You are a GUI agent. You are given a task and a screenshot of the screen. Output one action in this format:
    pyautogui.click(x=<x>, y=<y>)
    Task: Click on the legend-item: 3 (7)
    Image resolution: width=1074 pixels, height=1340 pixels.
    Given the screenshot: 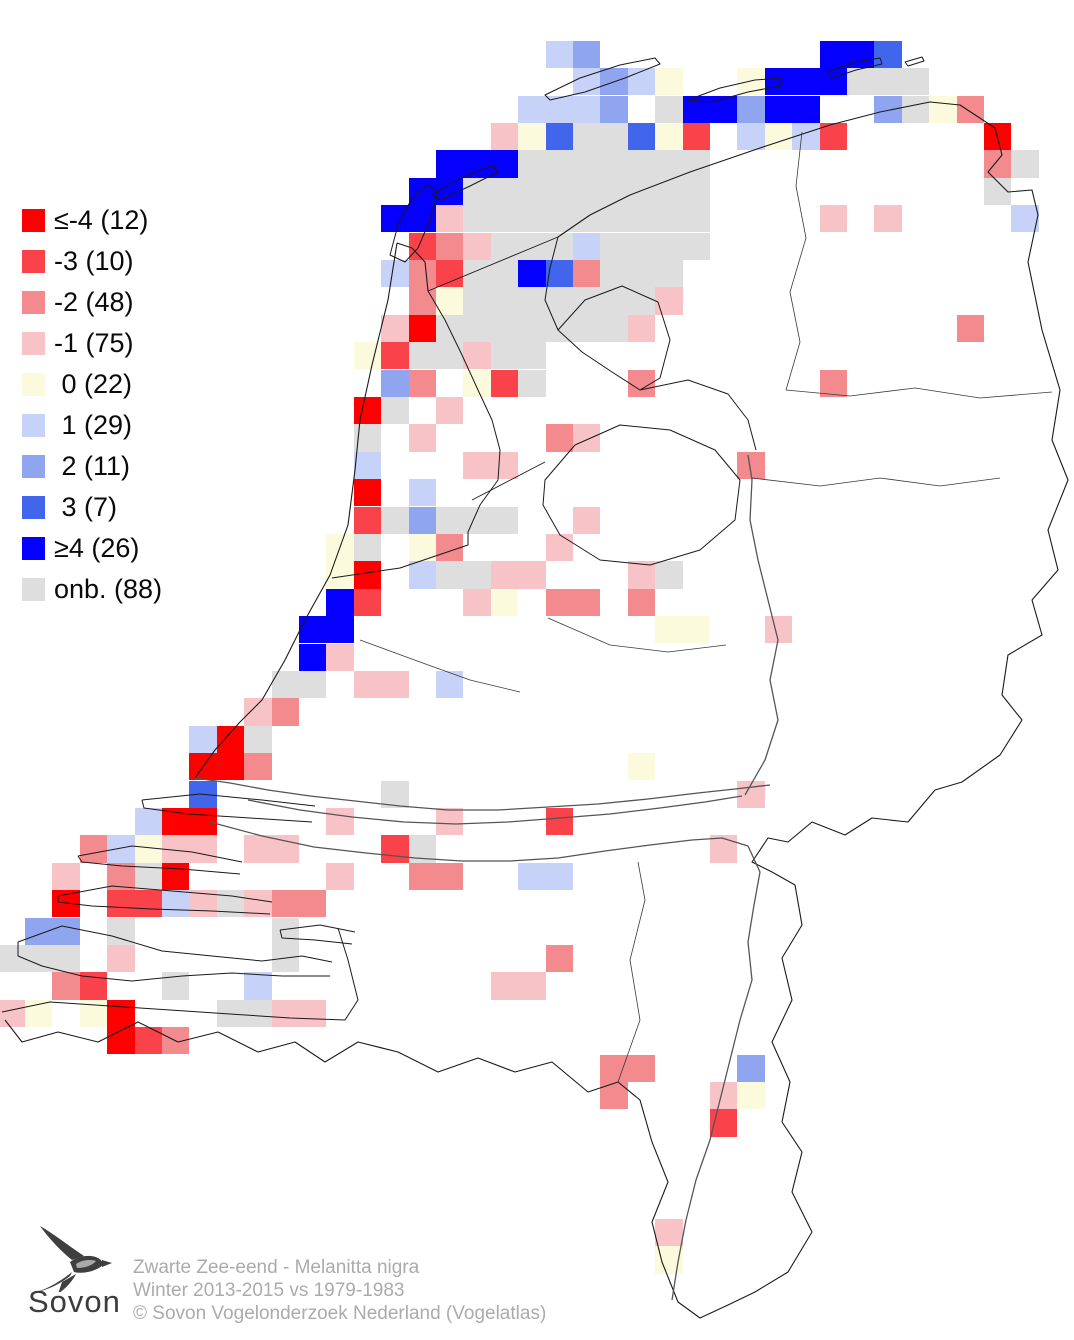 What is the action you would take?
    pyautogui.click(x=92, y=507)
    